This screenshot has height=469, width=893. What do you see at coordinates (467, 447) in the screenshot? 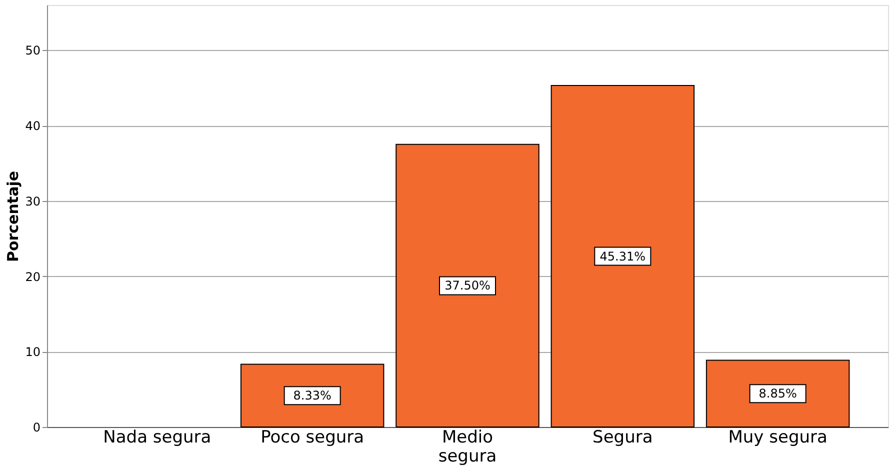
I see `x-tick-label: Medio segura` at bounding box center [467, 447].